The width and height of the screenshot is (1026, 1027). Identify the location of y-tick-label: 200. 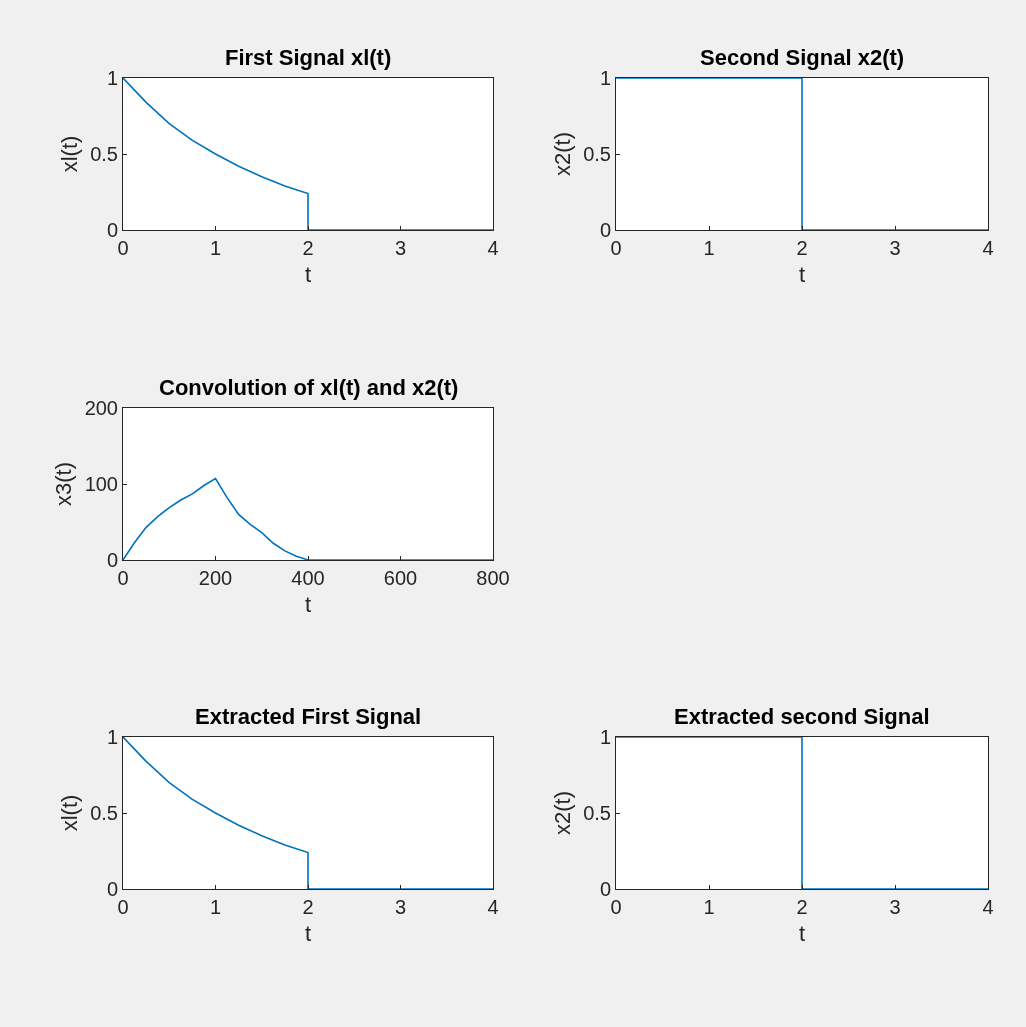
(101, 408).